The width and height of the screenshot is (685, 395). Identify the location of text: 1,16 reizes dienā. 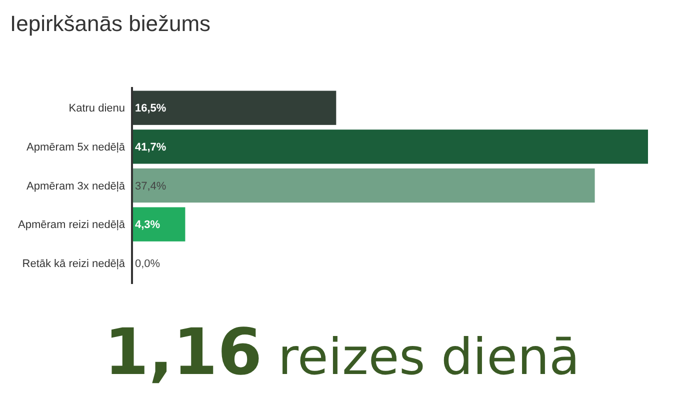
(342, 353).